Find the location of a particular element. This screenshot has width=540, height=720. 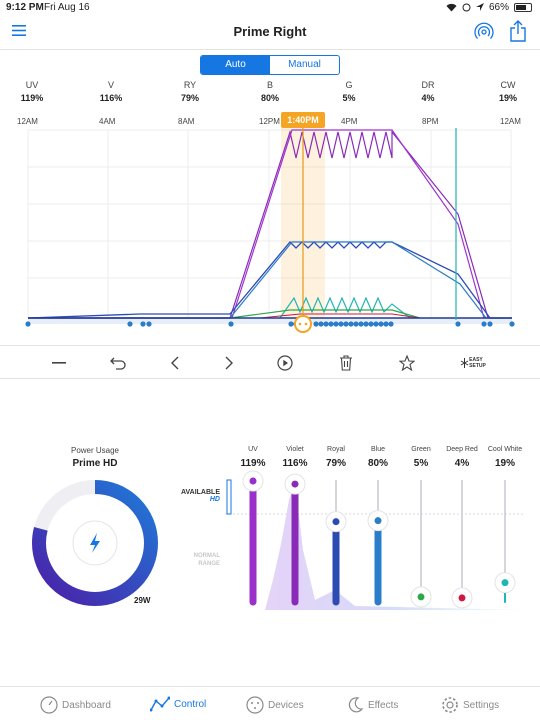

royal-curve is located at coordinates (269, 280).